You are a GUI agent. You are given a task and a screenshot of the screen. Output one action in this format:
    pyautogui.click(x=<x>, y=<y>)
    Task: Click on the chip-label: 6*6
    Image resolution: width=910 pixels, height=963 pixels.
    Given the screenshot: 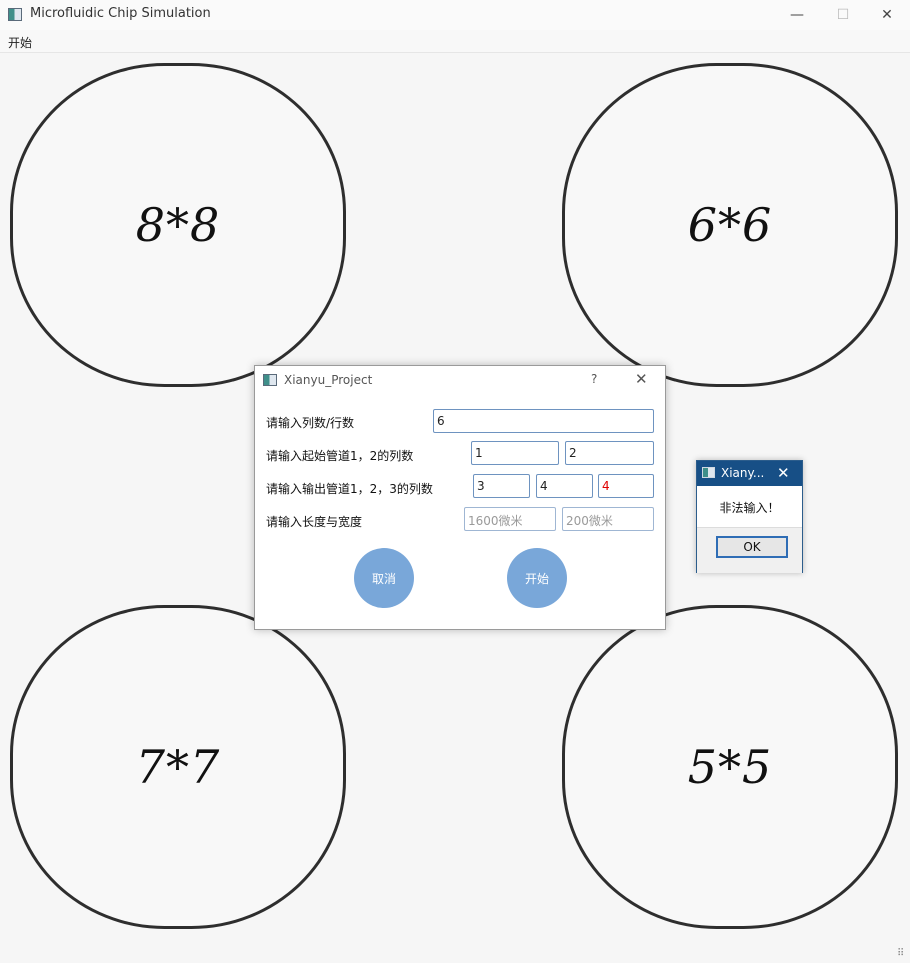 What is the action you would take?
    pyautogui.click(x=730, y=225)
    